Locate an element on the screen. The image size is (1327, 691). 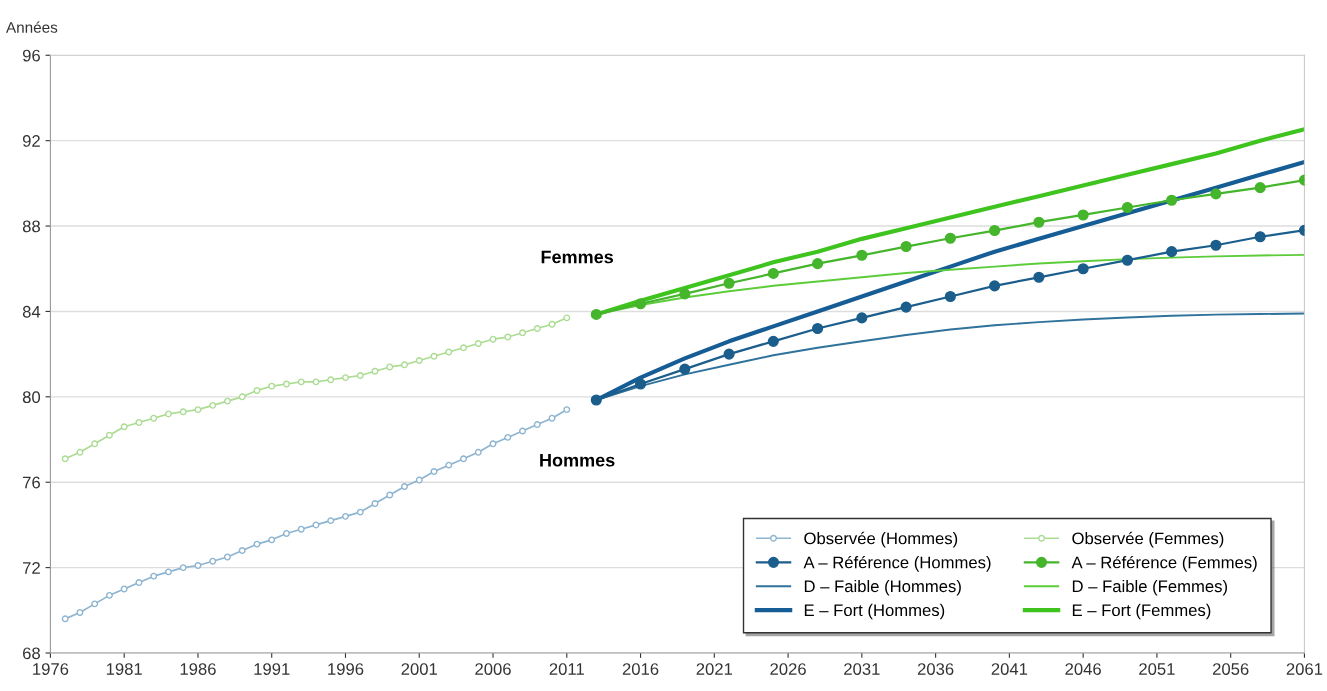
x-tick-label: 2046 is located at coordinates (1083, 669).